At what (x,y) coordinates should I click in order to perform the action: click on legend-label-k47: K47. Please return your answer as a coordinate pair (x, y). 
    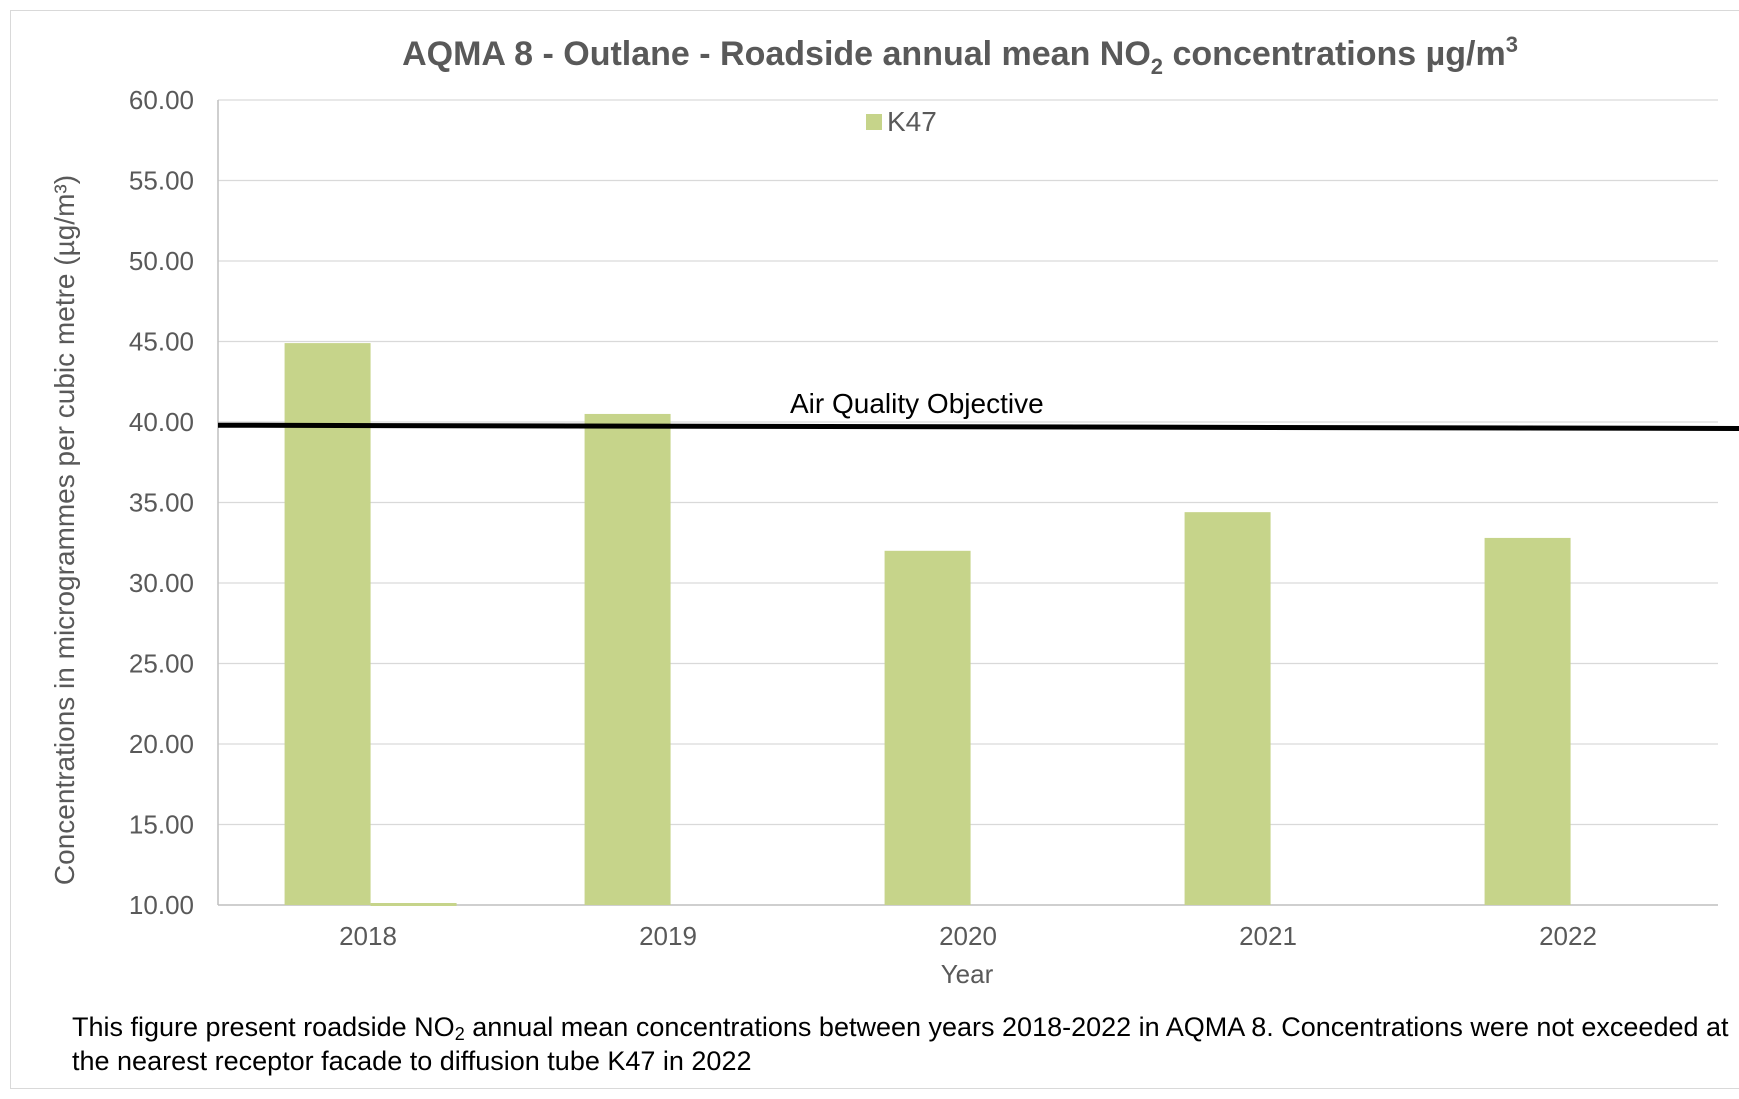
    Looking at the image, I should click on (912, 121).